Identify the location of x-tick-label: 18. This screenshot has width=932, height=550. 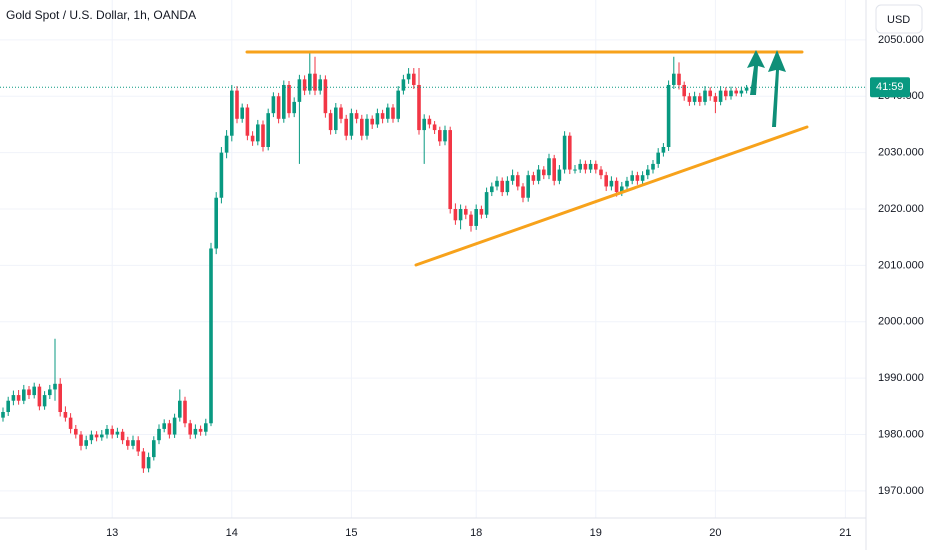
(476, 533).